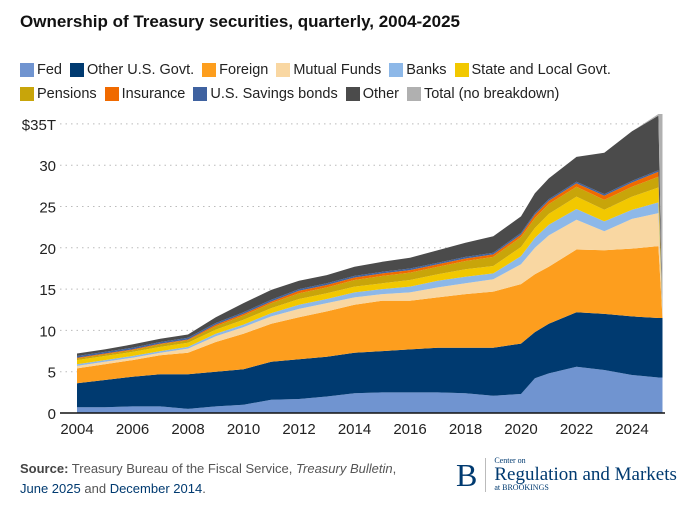 Image resolution: width=681 pixels, height=510 pixels. What do you see at coordinates (521, 487) in the screenshot?
I see `logo-sub-text: at BROOKINGS` at bounding box center [521, 487].